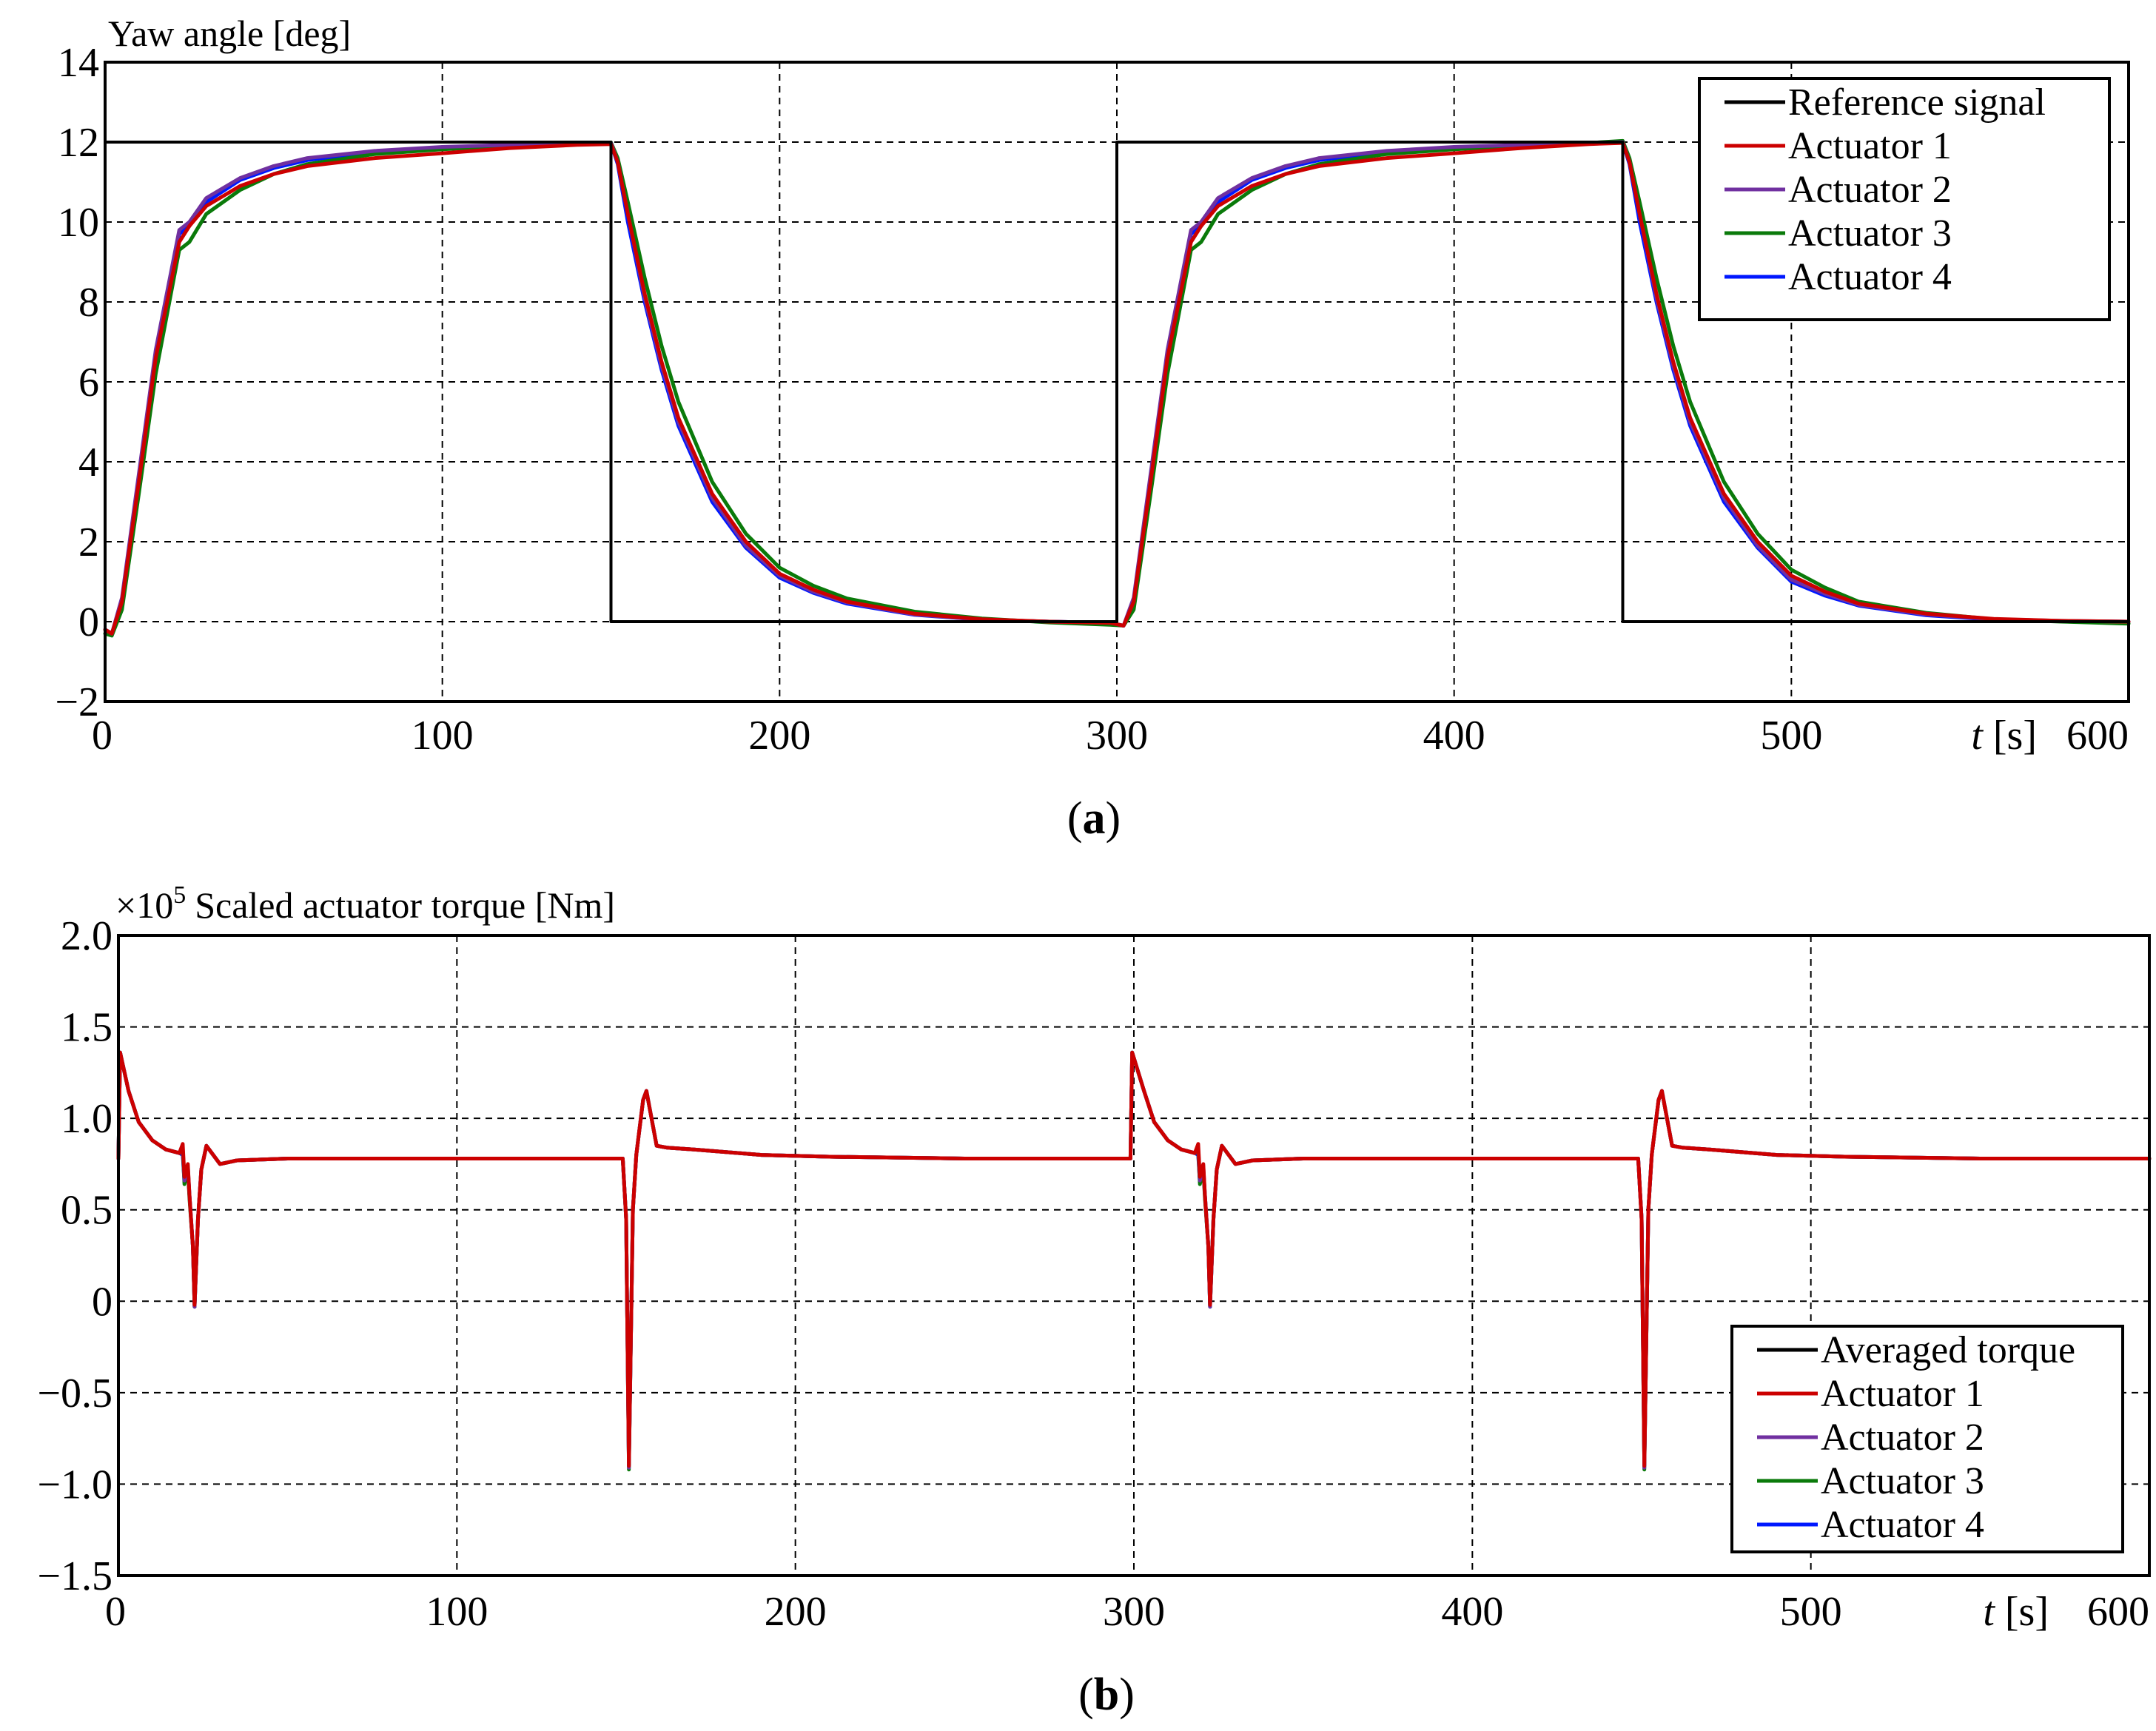 The image size is (2156, 1731). Describe the element at coordinates (116, 1612) in the screenshot. I see `panel-b-xtick-label: 0` at that location.